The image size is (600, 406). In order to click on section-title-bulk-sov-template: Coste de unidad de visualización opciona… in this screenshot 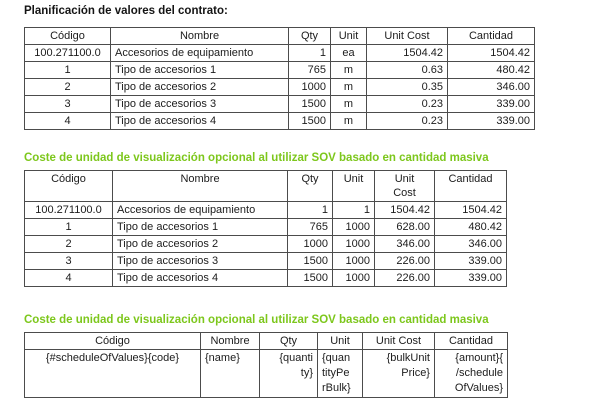, I will do `click(256, 320)`.